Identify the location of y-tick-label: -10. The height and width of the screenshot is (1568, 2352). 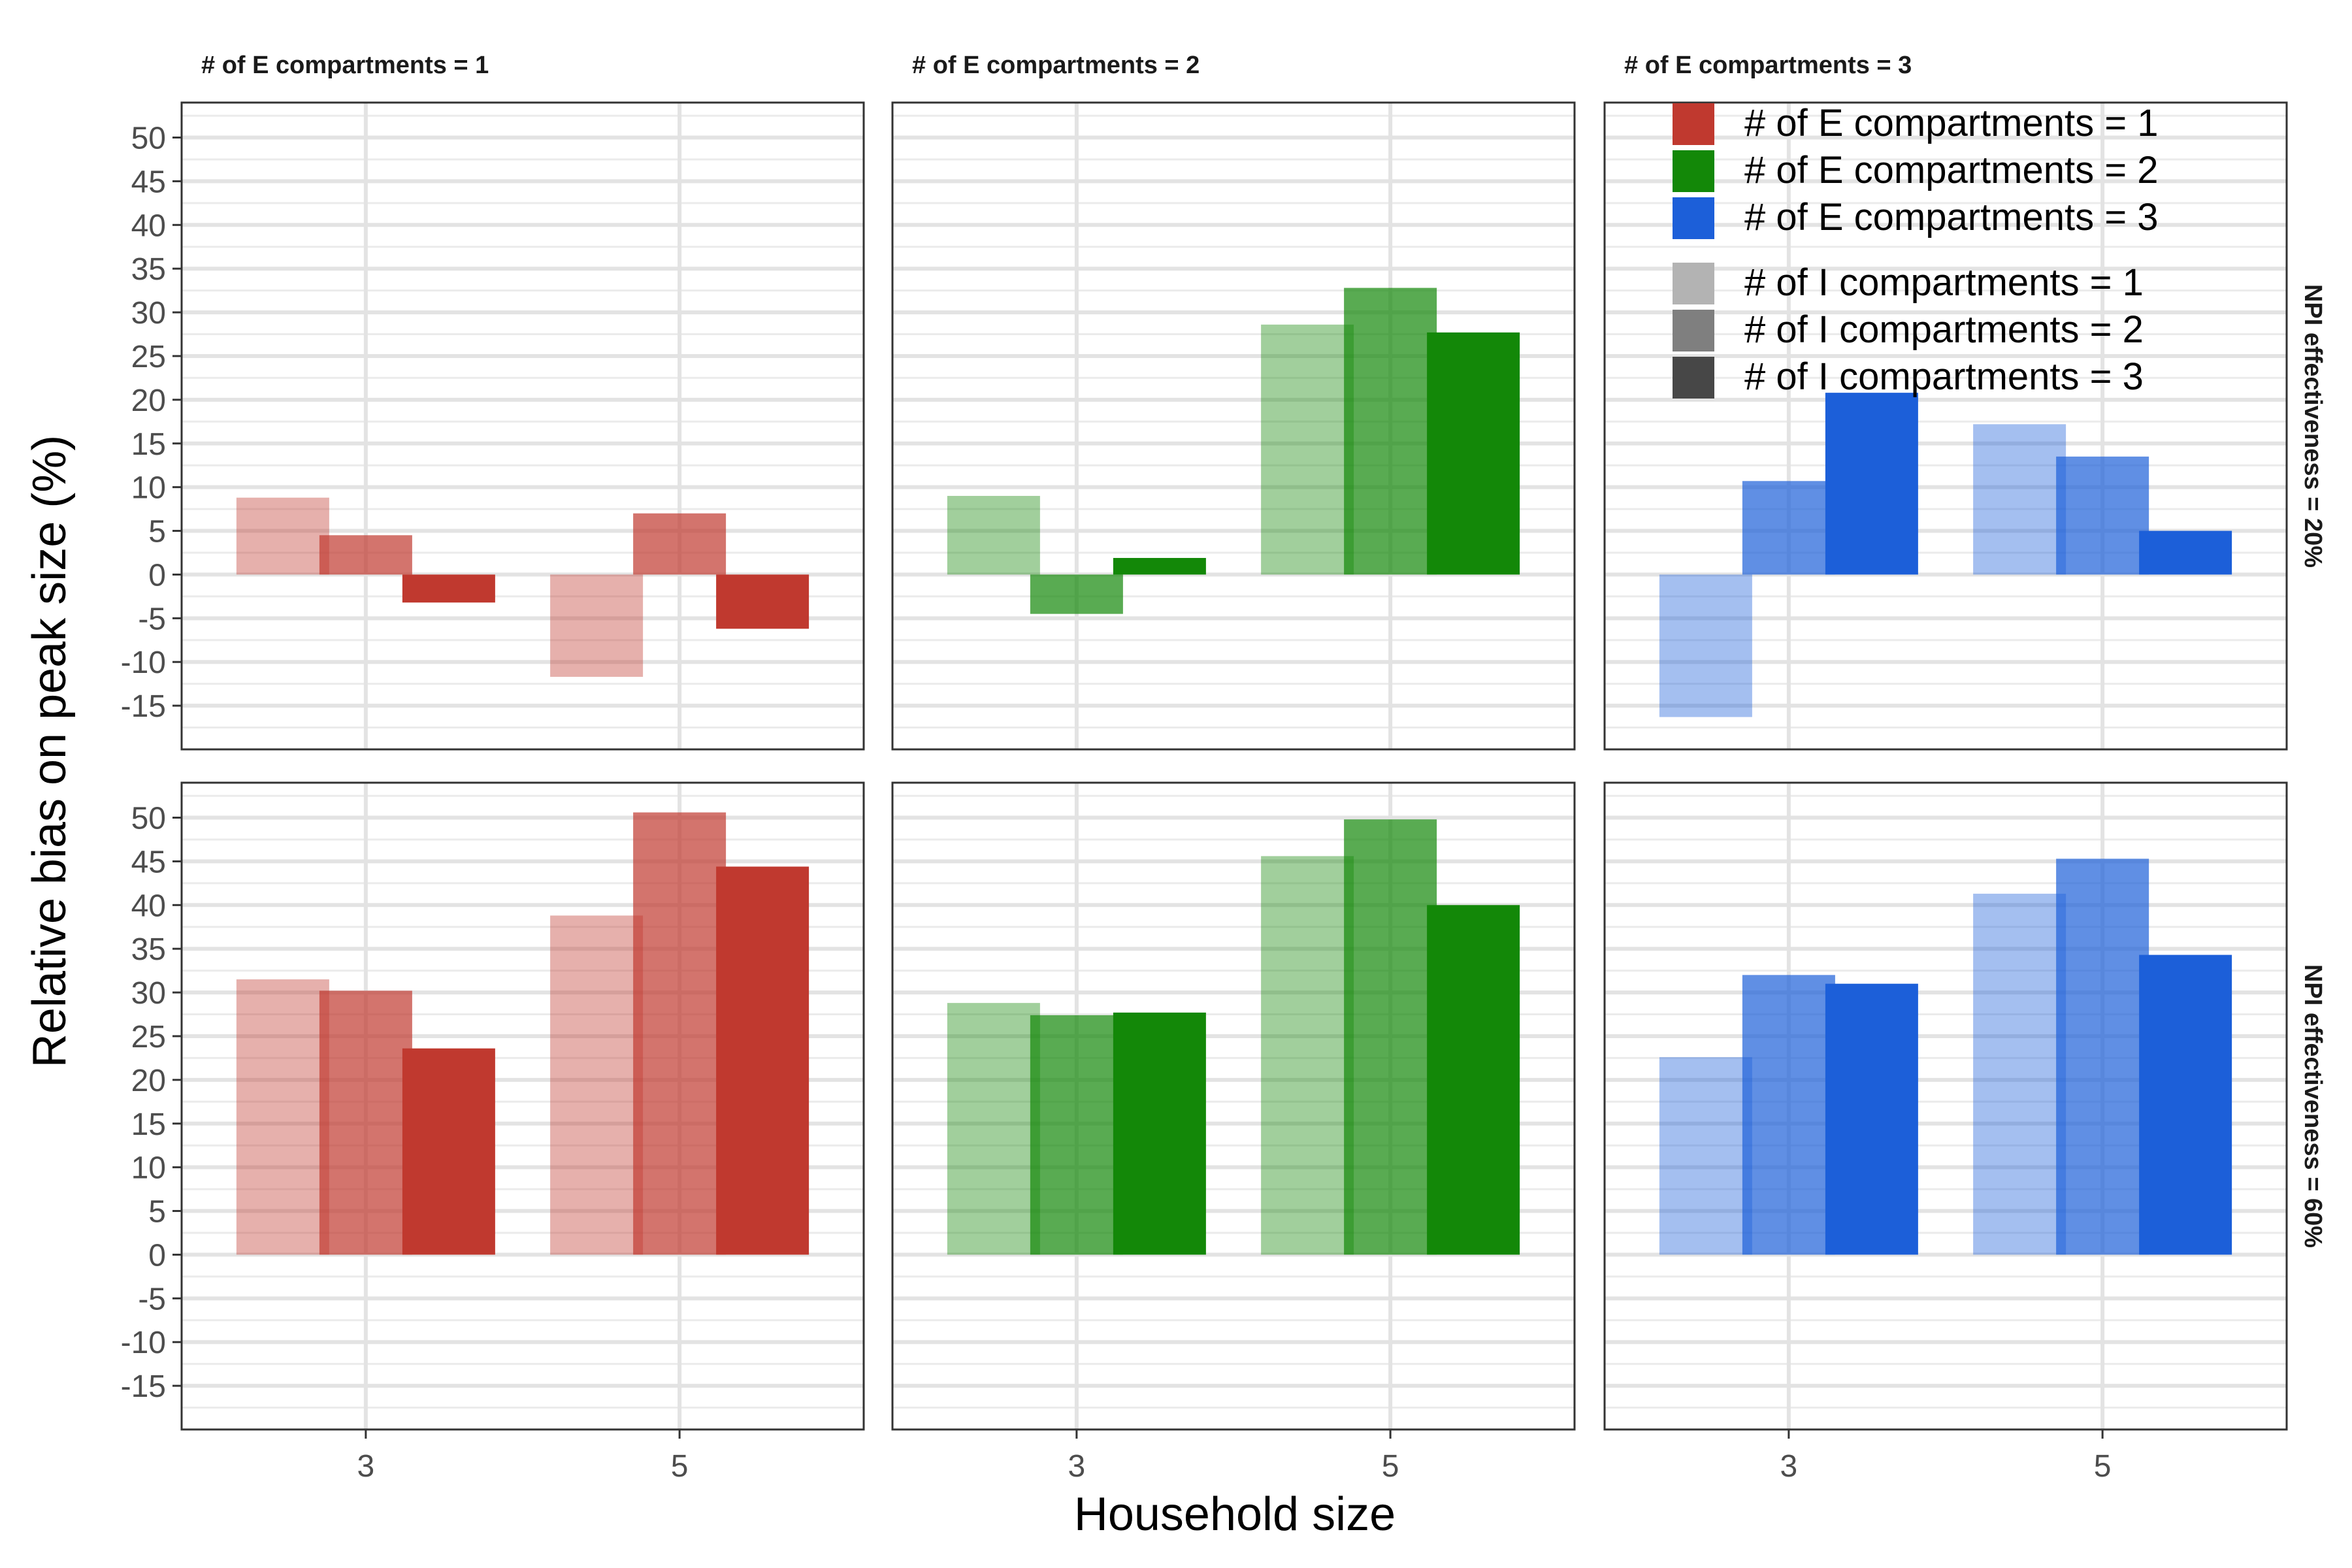
(143, 662).